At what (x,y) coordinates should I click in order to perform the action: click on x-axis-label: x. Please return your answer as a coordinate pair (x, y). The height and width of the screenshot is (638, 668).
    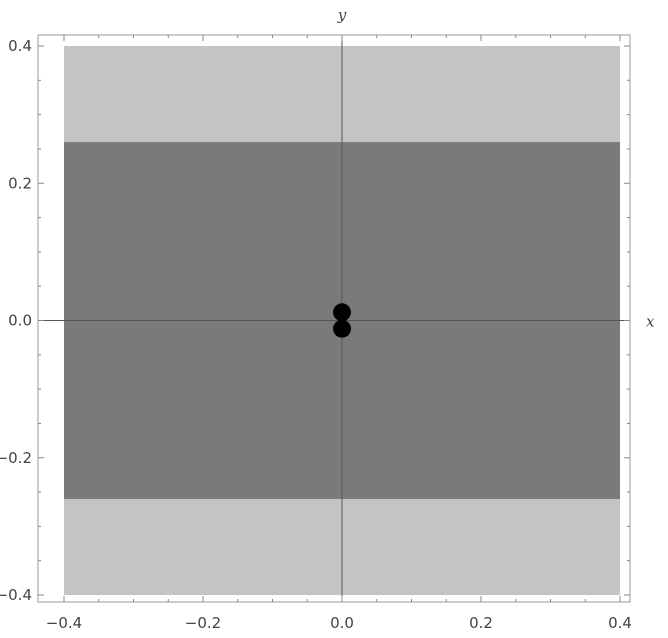
    Looking at the image, I should click on (650, 322).